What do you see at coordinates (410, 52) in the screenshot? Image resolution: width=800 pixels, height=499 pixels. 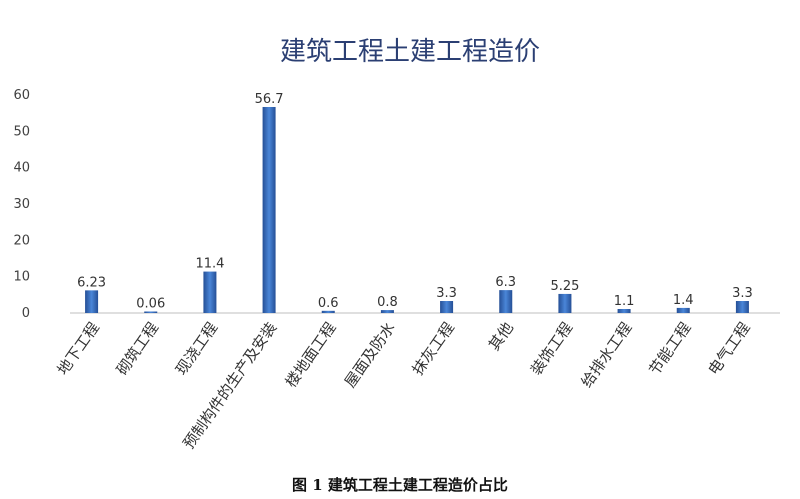 I see `chart-title: 建筑工程土建工程造价` at bounding box center [410, 52].